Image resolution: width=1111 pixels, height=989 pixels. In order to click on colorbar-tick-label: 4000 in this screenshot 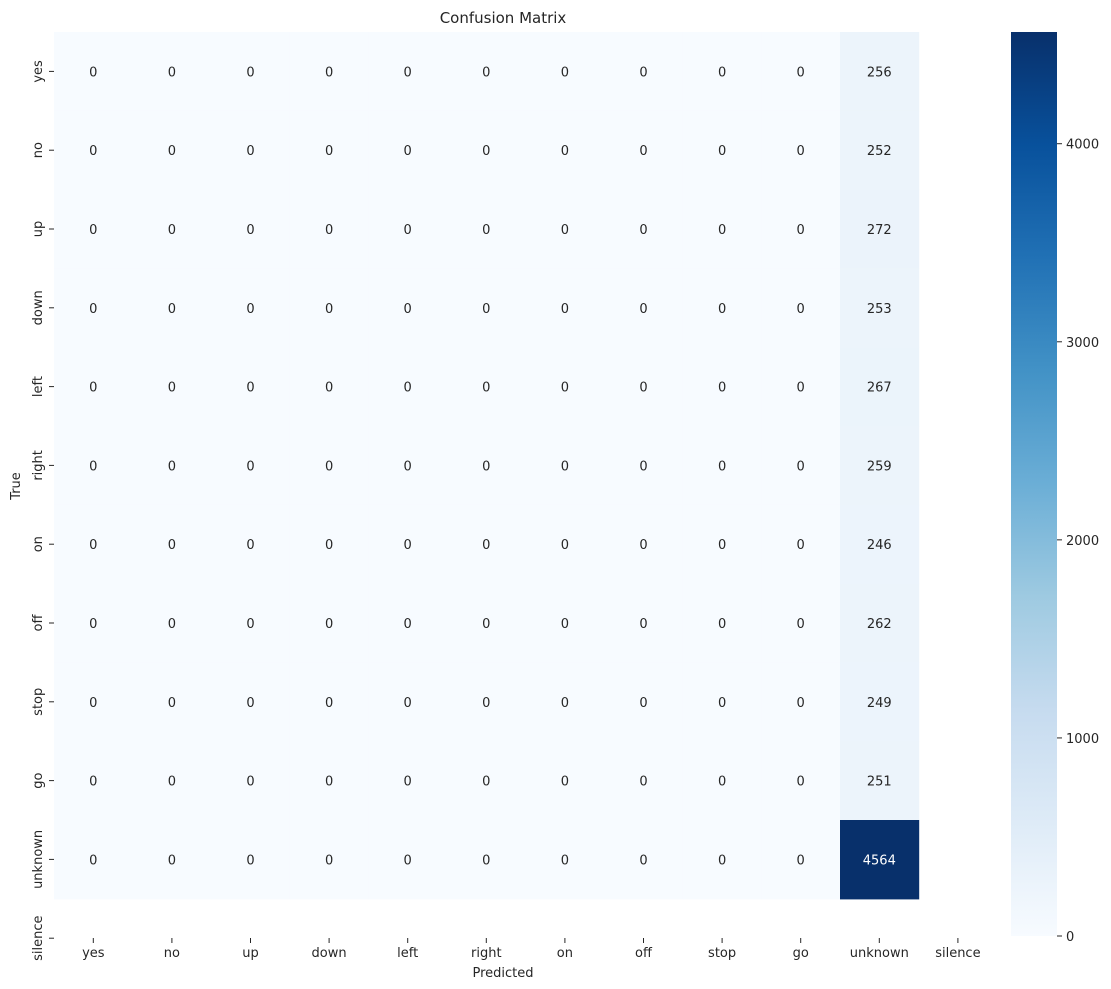, I will do `click(1082, 145)`.